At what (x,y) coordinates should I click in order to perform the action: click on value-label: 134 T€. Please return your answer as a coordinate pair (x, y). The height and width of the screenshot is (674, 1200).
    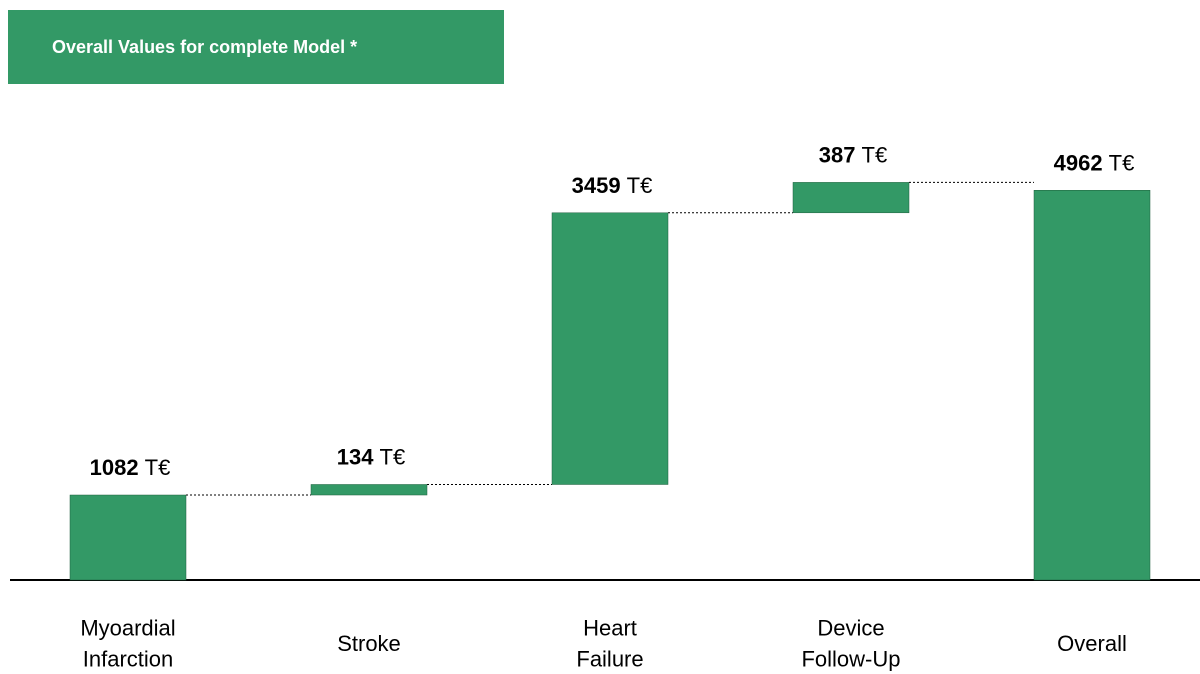
    Looking at the image, I should click on (371, 456).